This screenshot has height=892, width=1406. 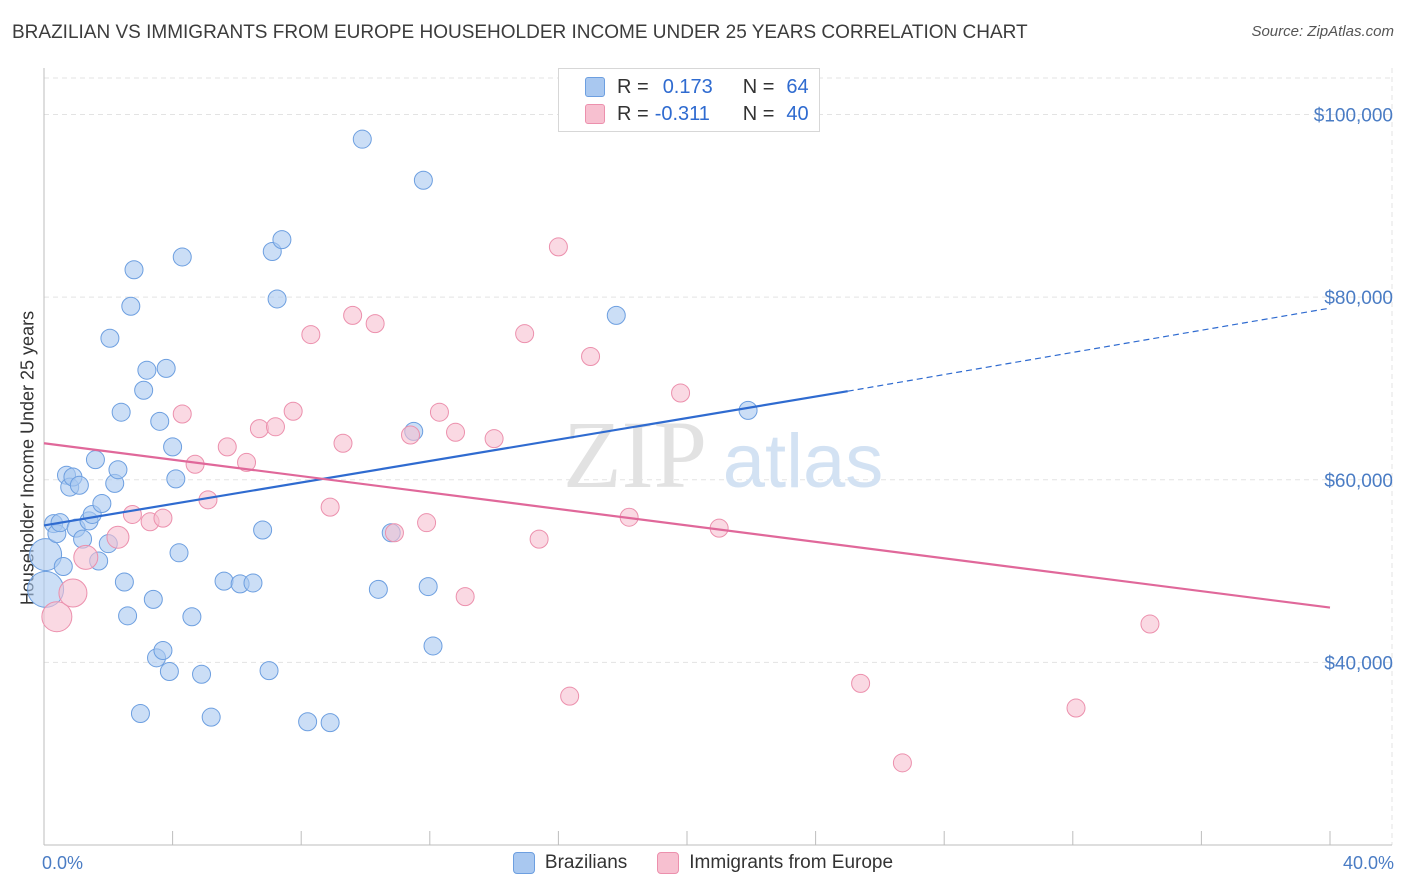 I want to click on x-tick-label: 40.0%, so click(x=1368, y=863).